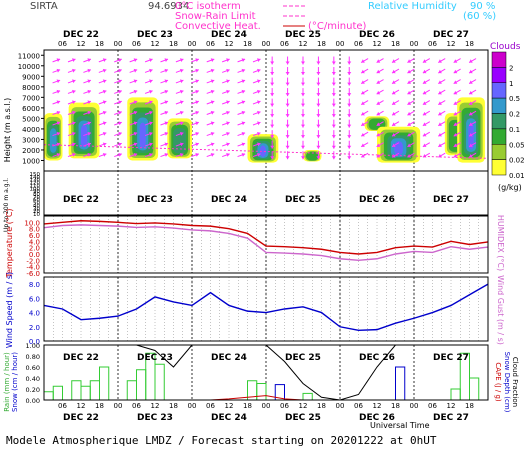  What do you see at coordinates (507, 382) in the screenshot?
I see `snowdepth-ylabel: Snow Depth (cm)` at bounding box center [507, 382].